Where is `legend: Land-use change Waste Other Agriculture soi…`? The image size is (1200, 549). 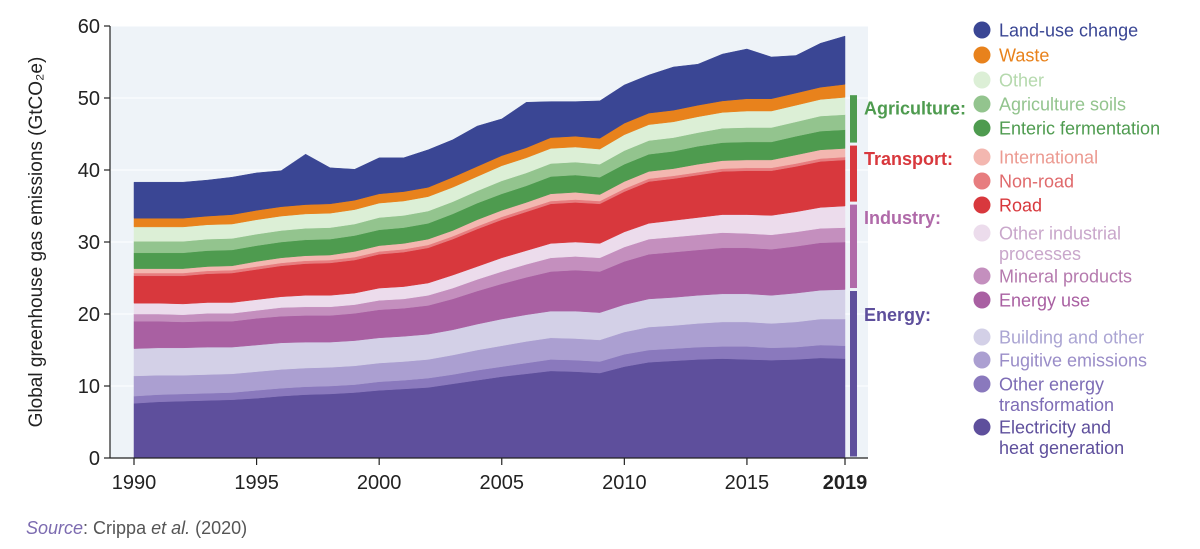
legend: Land-use change Waste Other Agriculture soi… is located at coordinates (1066, 240).